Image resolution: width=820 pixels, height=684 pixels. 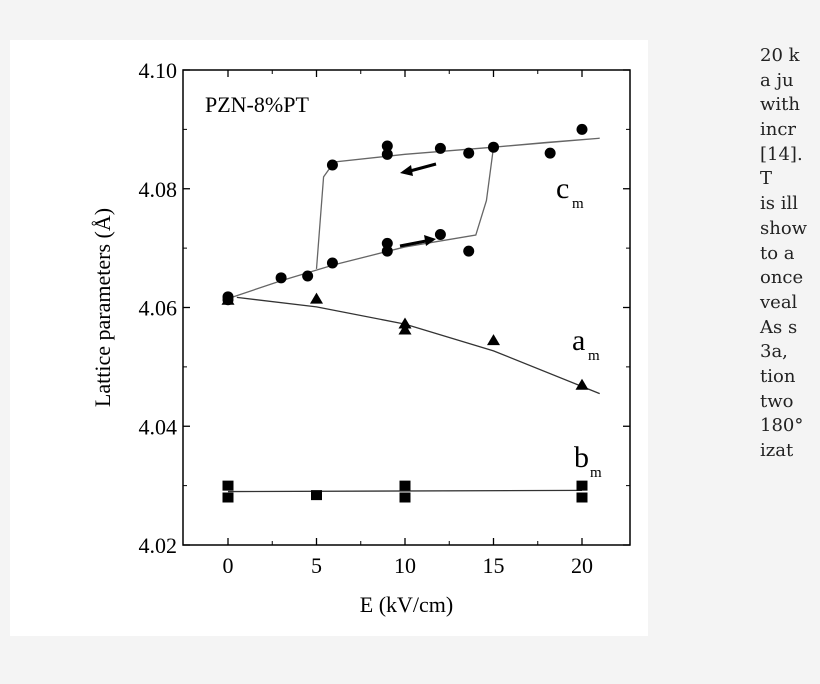 I want to click on x-tick-label: 20, so click(x=582, y=565).